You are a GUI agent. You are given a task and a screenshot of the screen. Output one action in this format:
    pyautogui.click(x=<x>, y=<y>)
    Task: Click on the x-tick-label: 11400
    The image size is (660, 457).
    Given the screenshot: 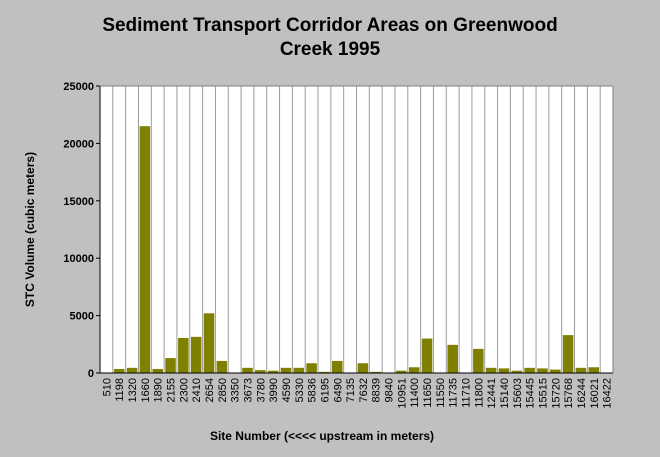 What is the action you would take?
    pyautogui.click(x=415, y=393)
    